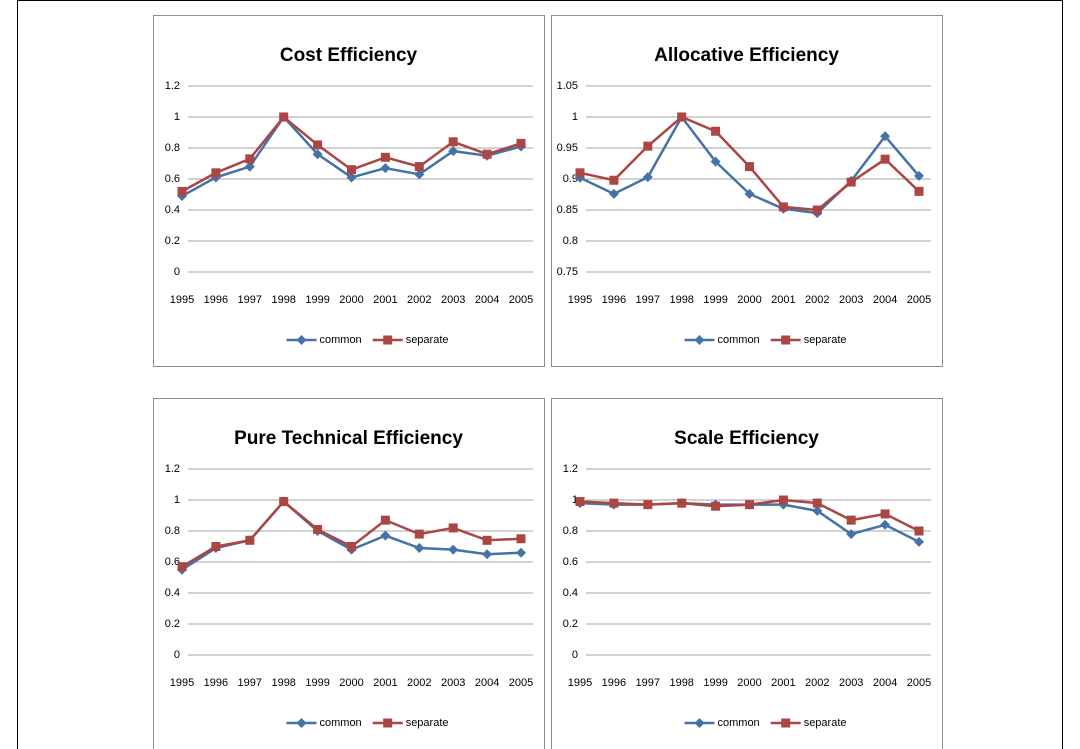 The width and height of the screenshot is (1080, 749). What do you see at coordinates (567, 148) in the screenshot?
I see `y-tick-label: 0.95` at bounding box center [567, 148].